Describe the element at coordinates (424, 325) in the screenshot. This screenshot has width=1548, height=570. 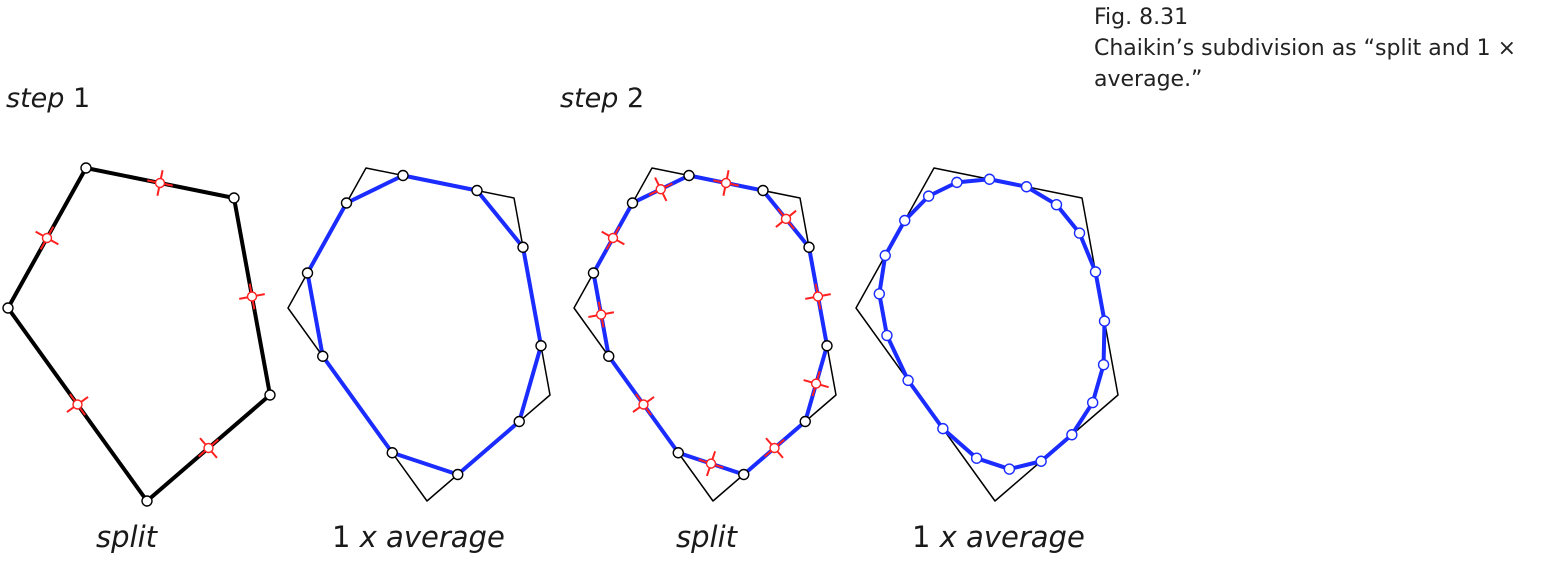
I see `refined-polygon` at that location.